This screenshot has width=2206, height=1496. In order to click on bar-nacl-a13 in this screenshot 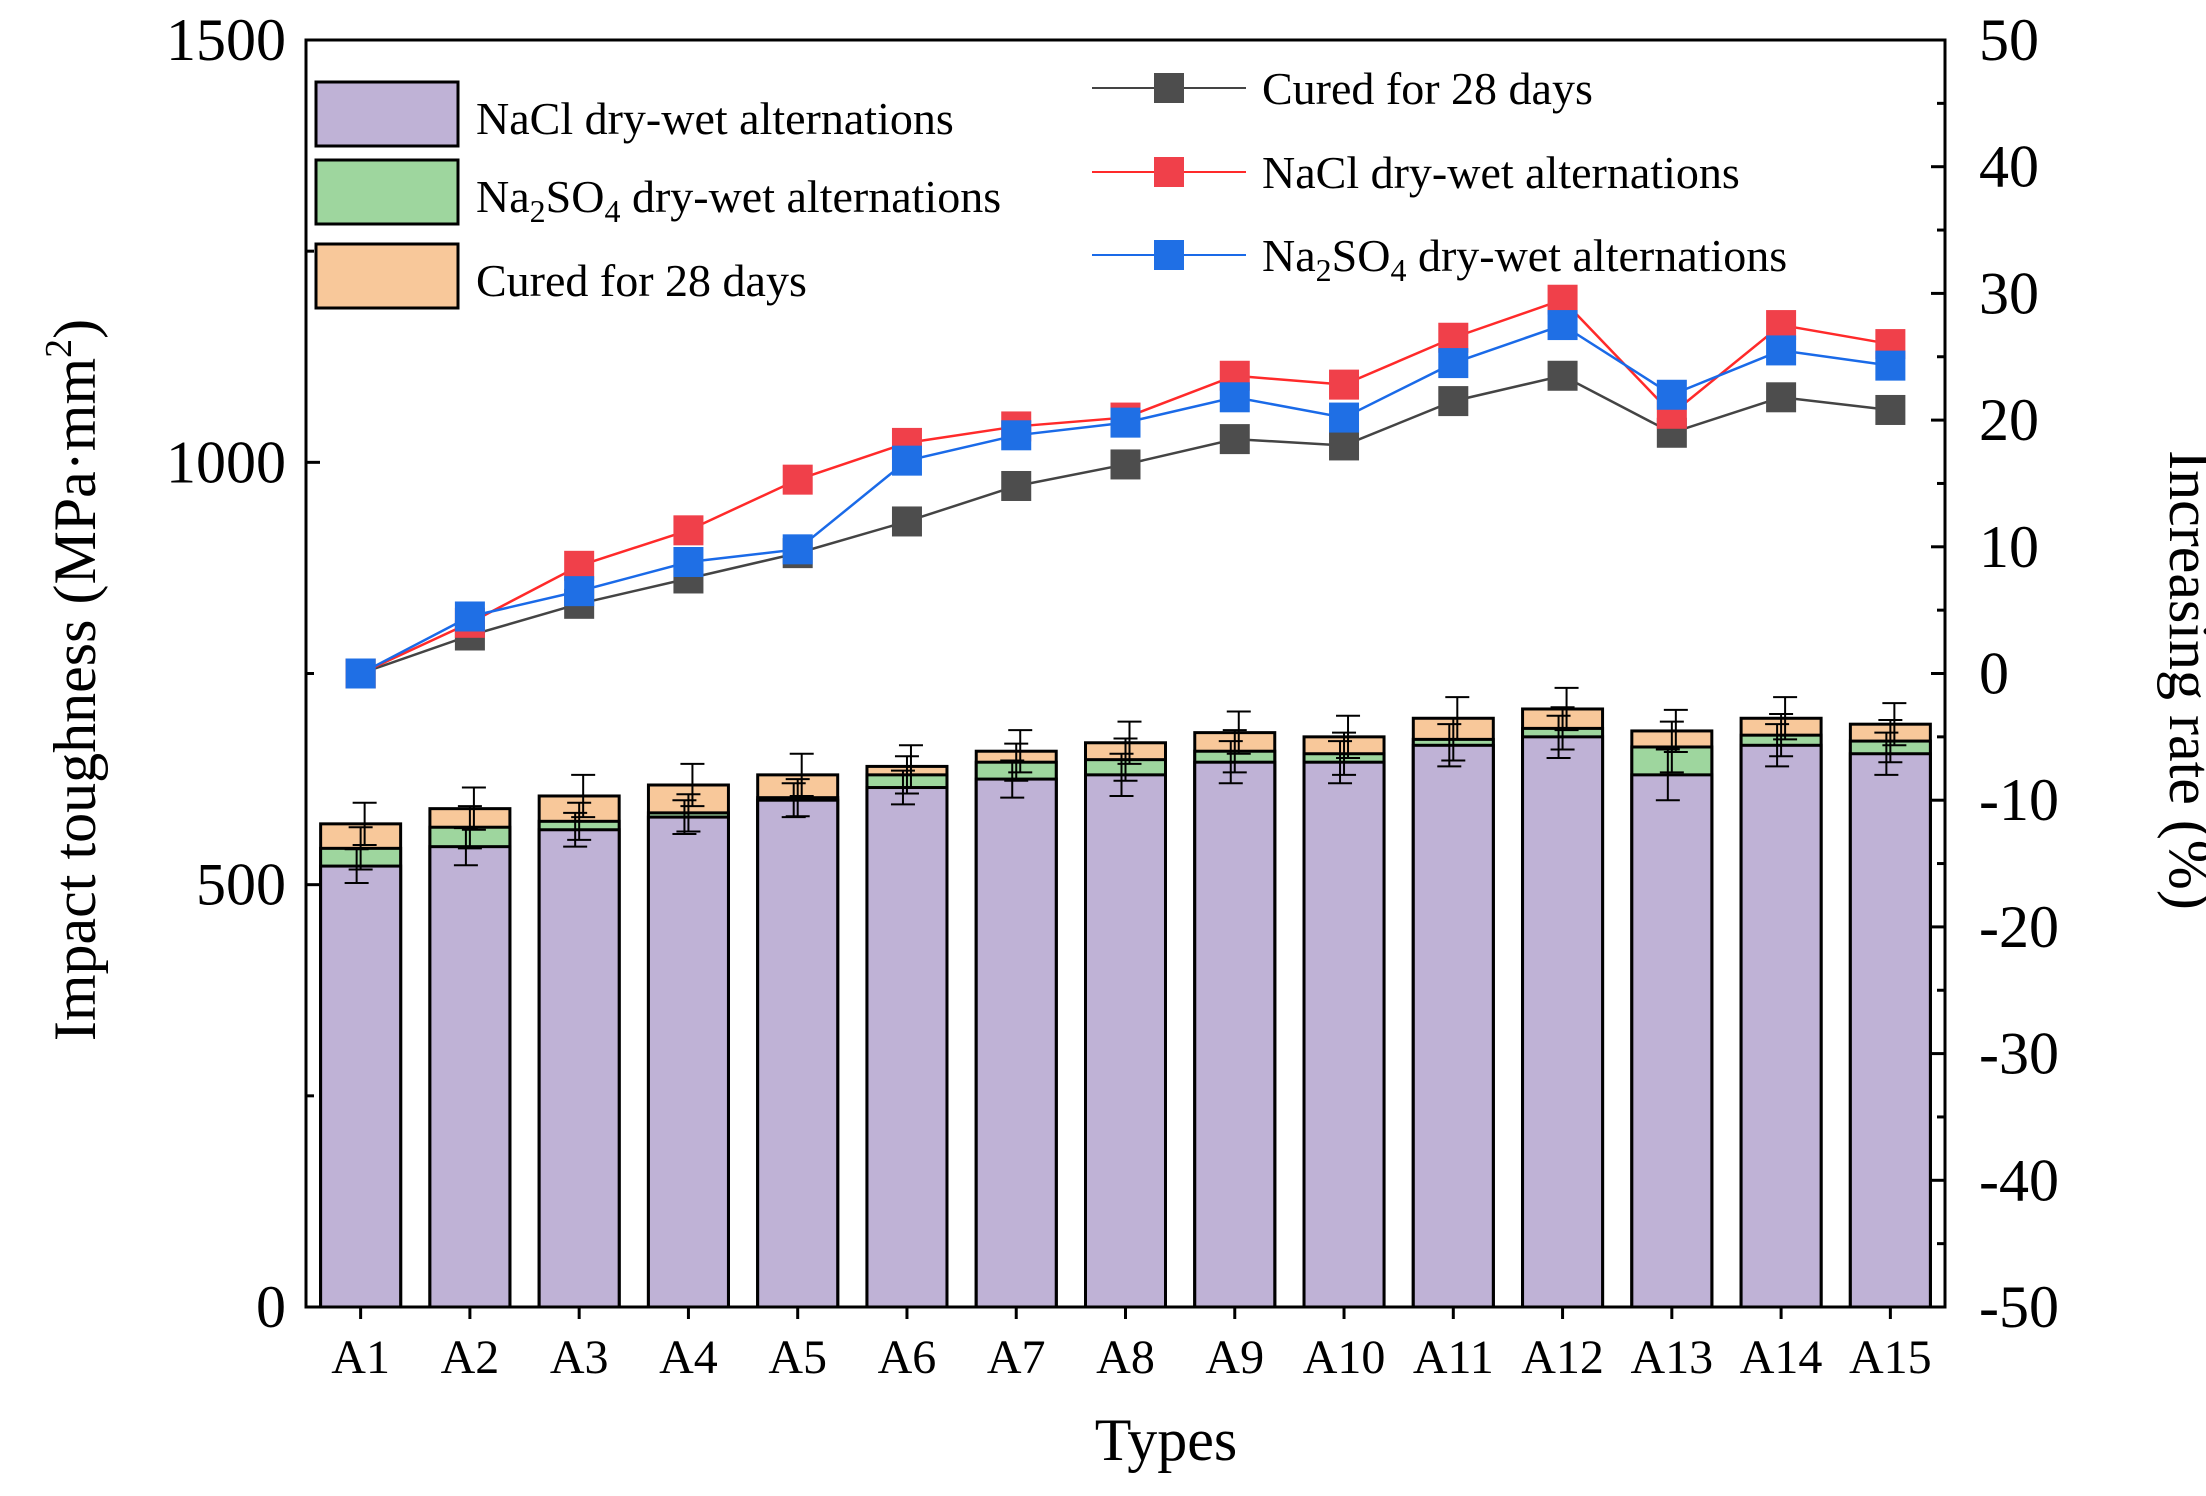, I will do `click(1672, 1041)`.